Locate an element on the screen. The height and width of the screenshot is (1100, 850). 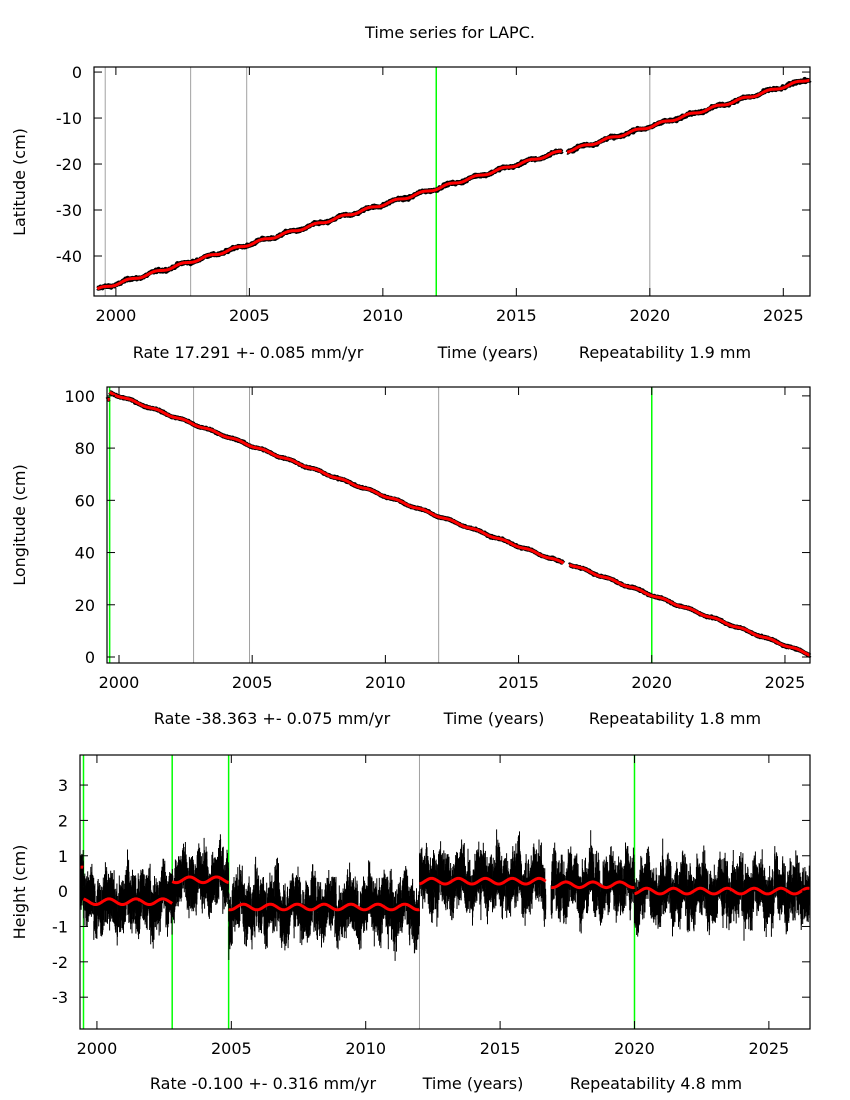
repeatability-label: Repeatability 4.8 mm is located at coordinates (656, 1083).